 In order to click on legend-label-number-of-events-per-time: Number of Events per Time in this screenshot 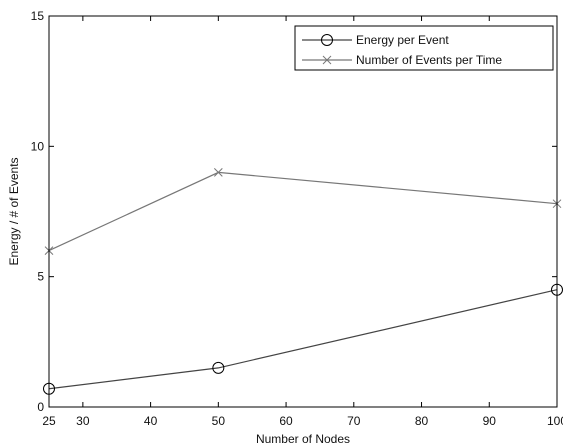, I will do `click(429, 60)`.